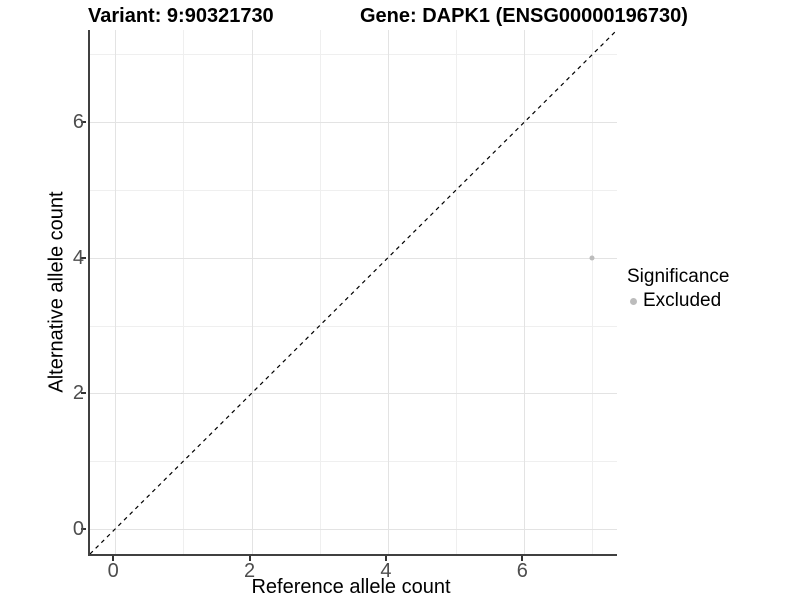  What do you see at coordinates (250, 571) in the screenshot?
I see `x-tick-label: 2` at bounding box center [250, 571].